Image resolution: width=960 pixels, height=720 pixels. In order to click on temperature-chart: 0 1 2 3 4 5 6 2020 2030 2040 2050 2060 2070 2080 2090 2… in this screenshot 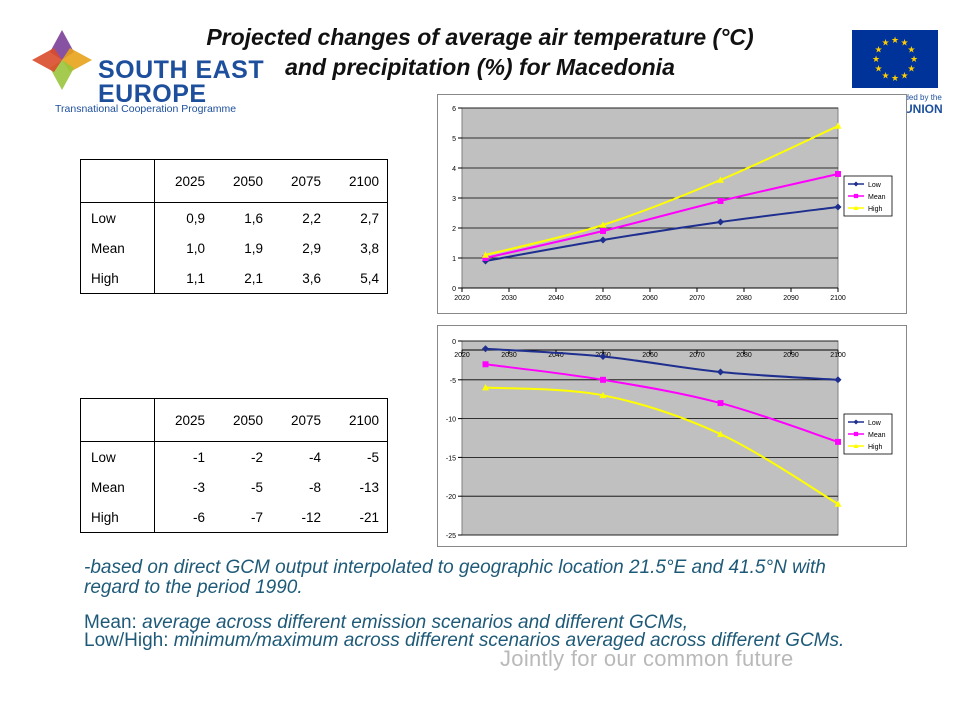, I will do `click(672, 204)`.